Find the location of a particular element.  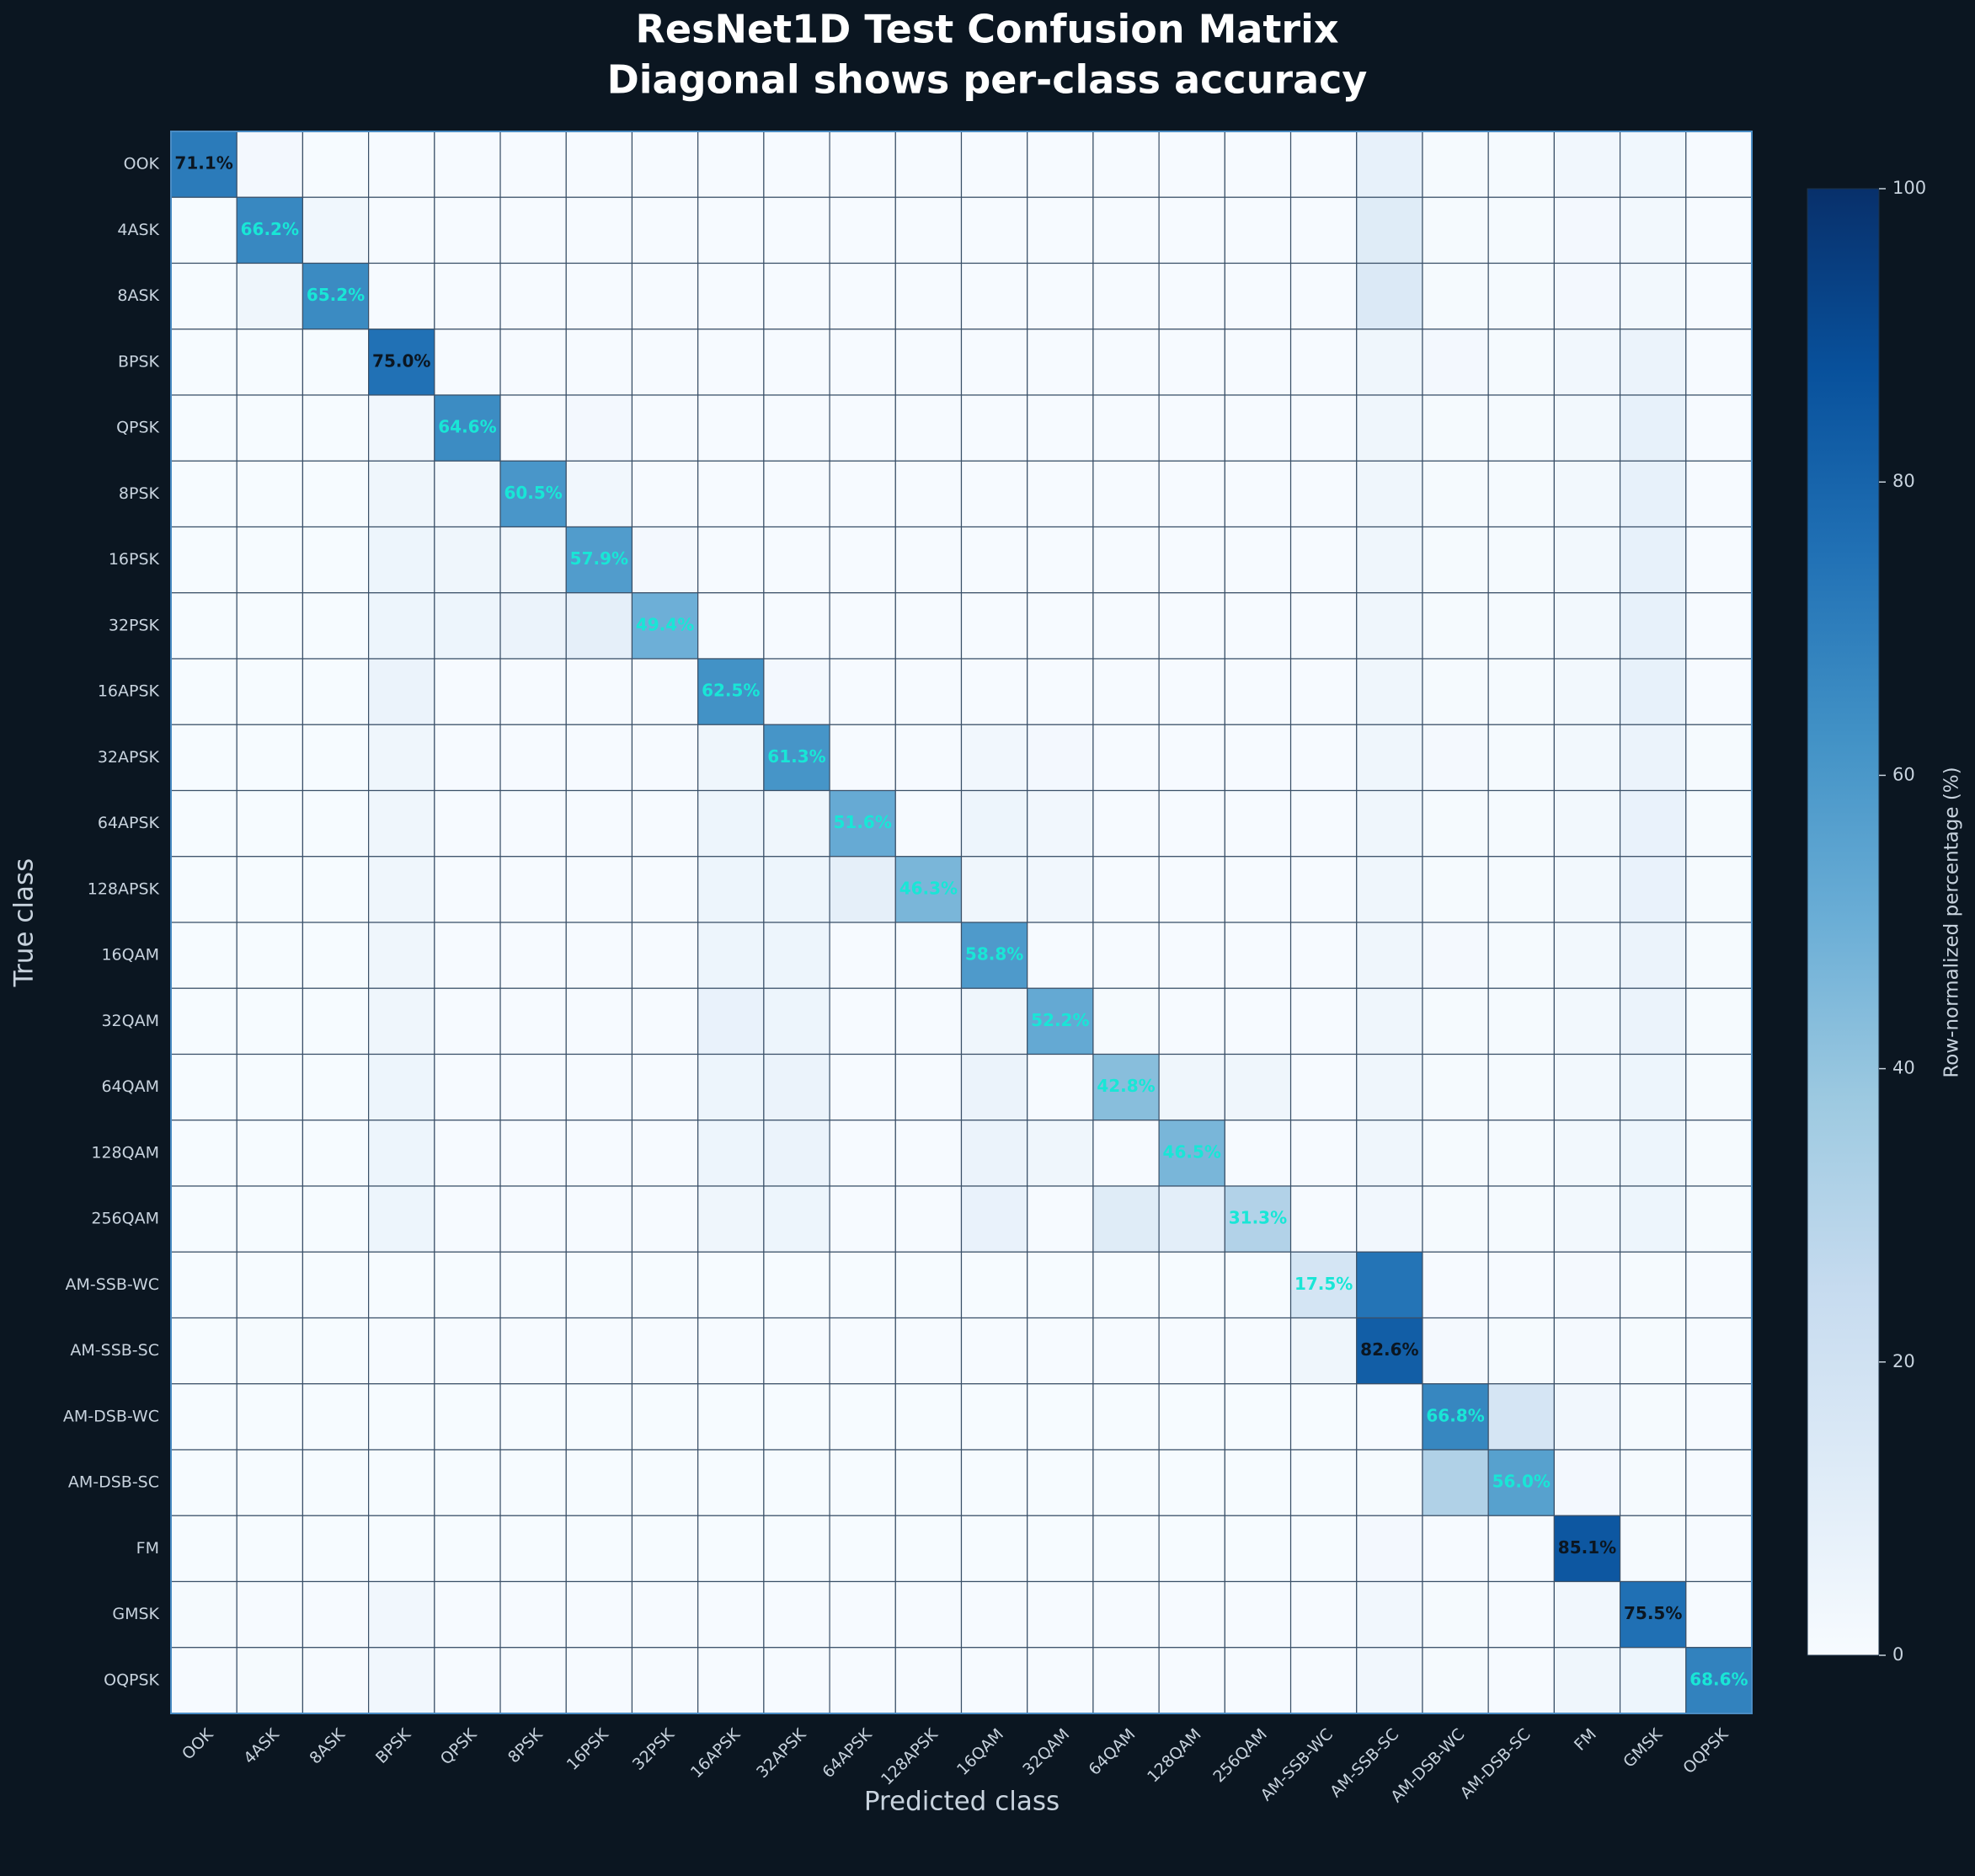

cell-label: 46.5% is located at coordinates (1192, 1151).